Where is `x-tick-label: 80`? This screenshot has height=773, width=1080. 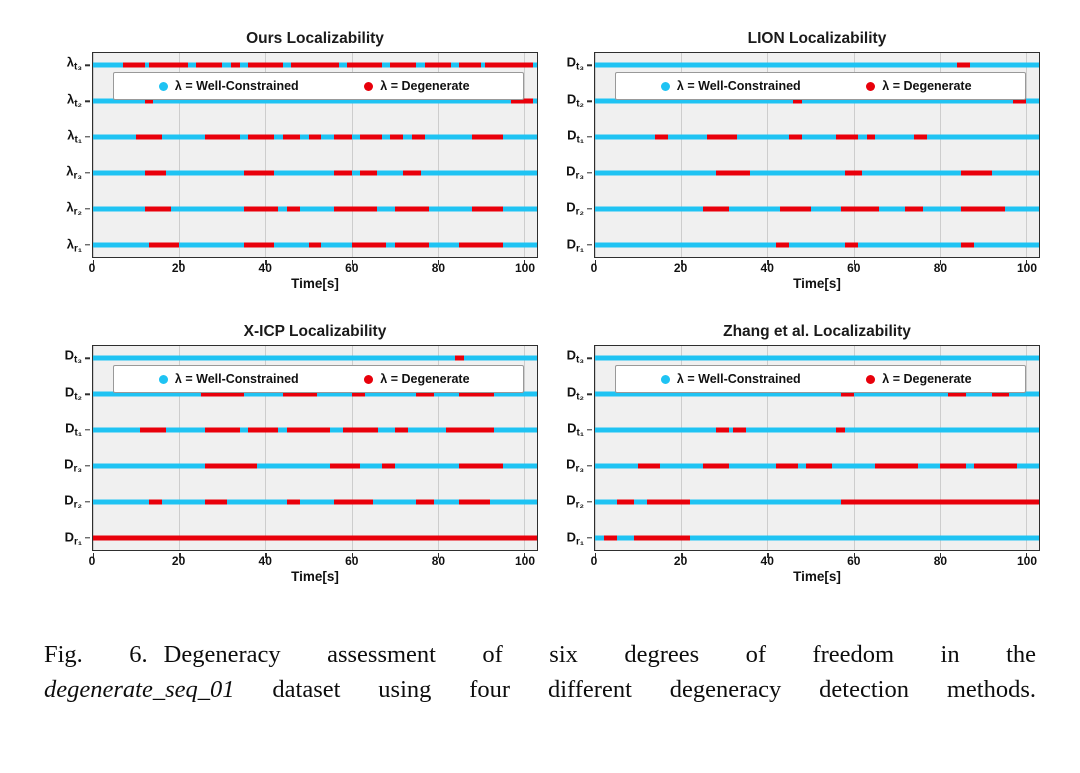 x-tick-label: 80 is located at coordinates (438, 268).